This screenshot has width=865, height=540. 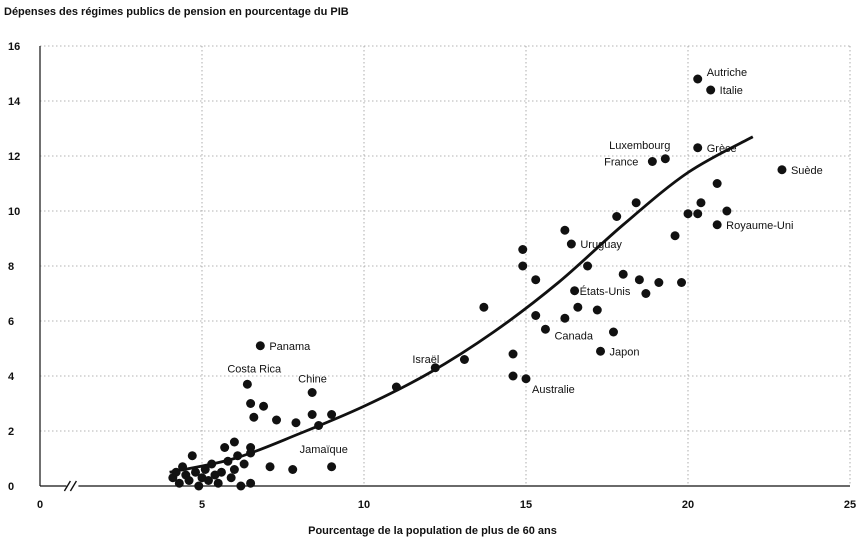 What do you see at coordinates (14, 47) in the screenshot?
I see `y-tick-label: 16` at bounding box center [14, 47].